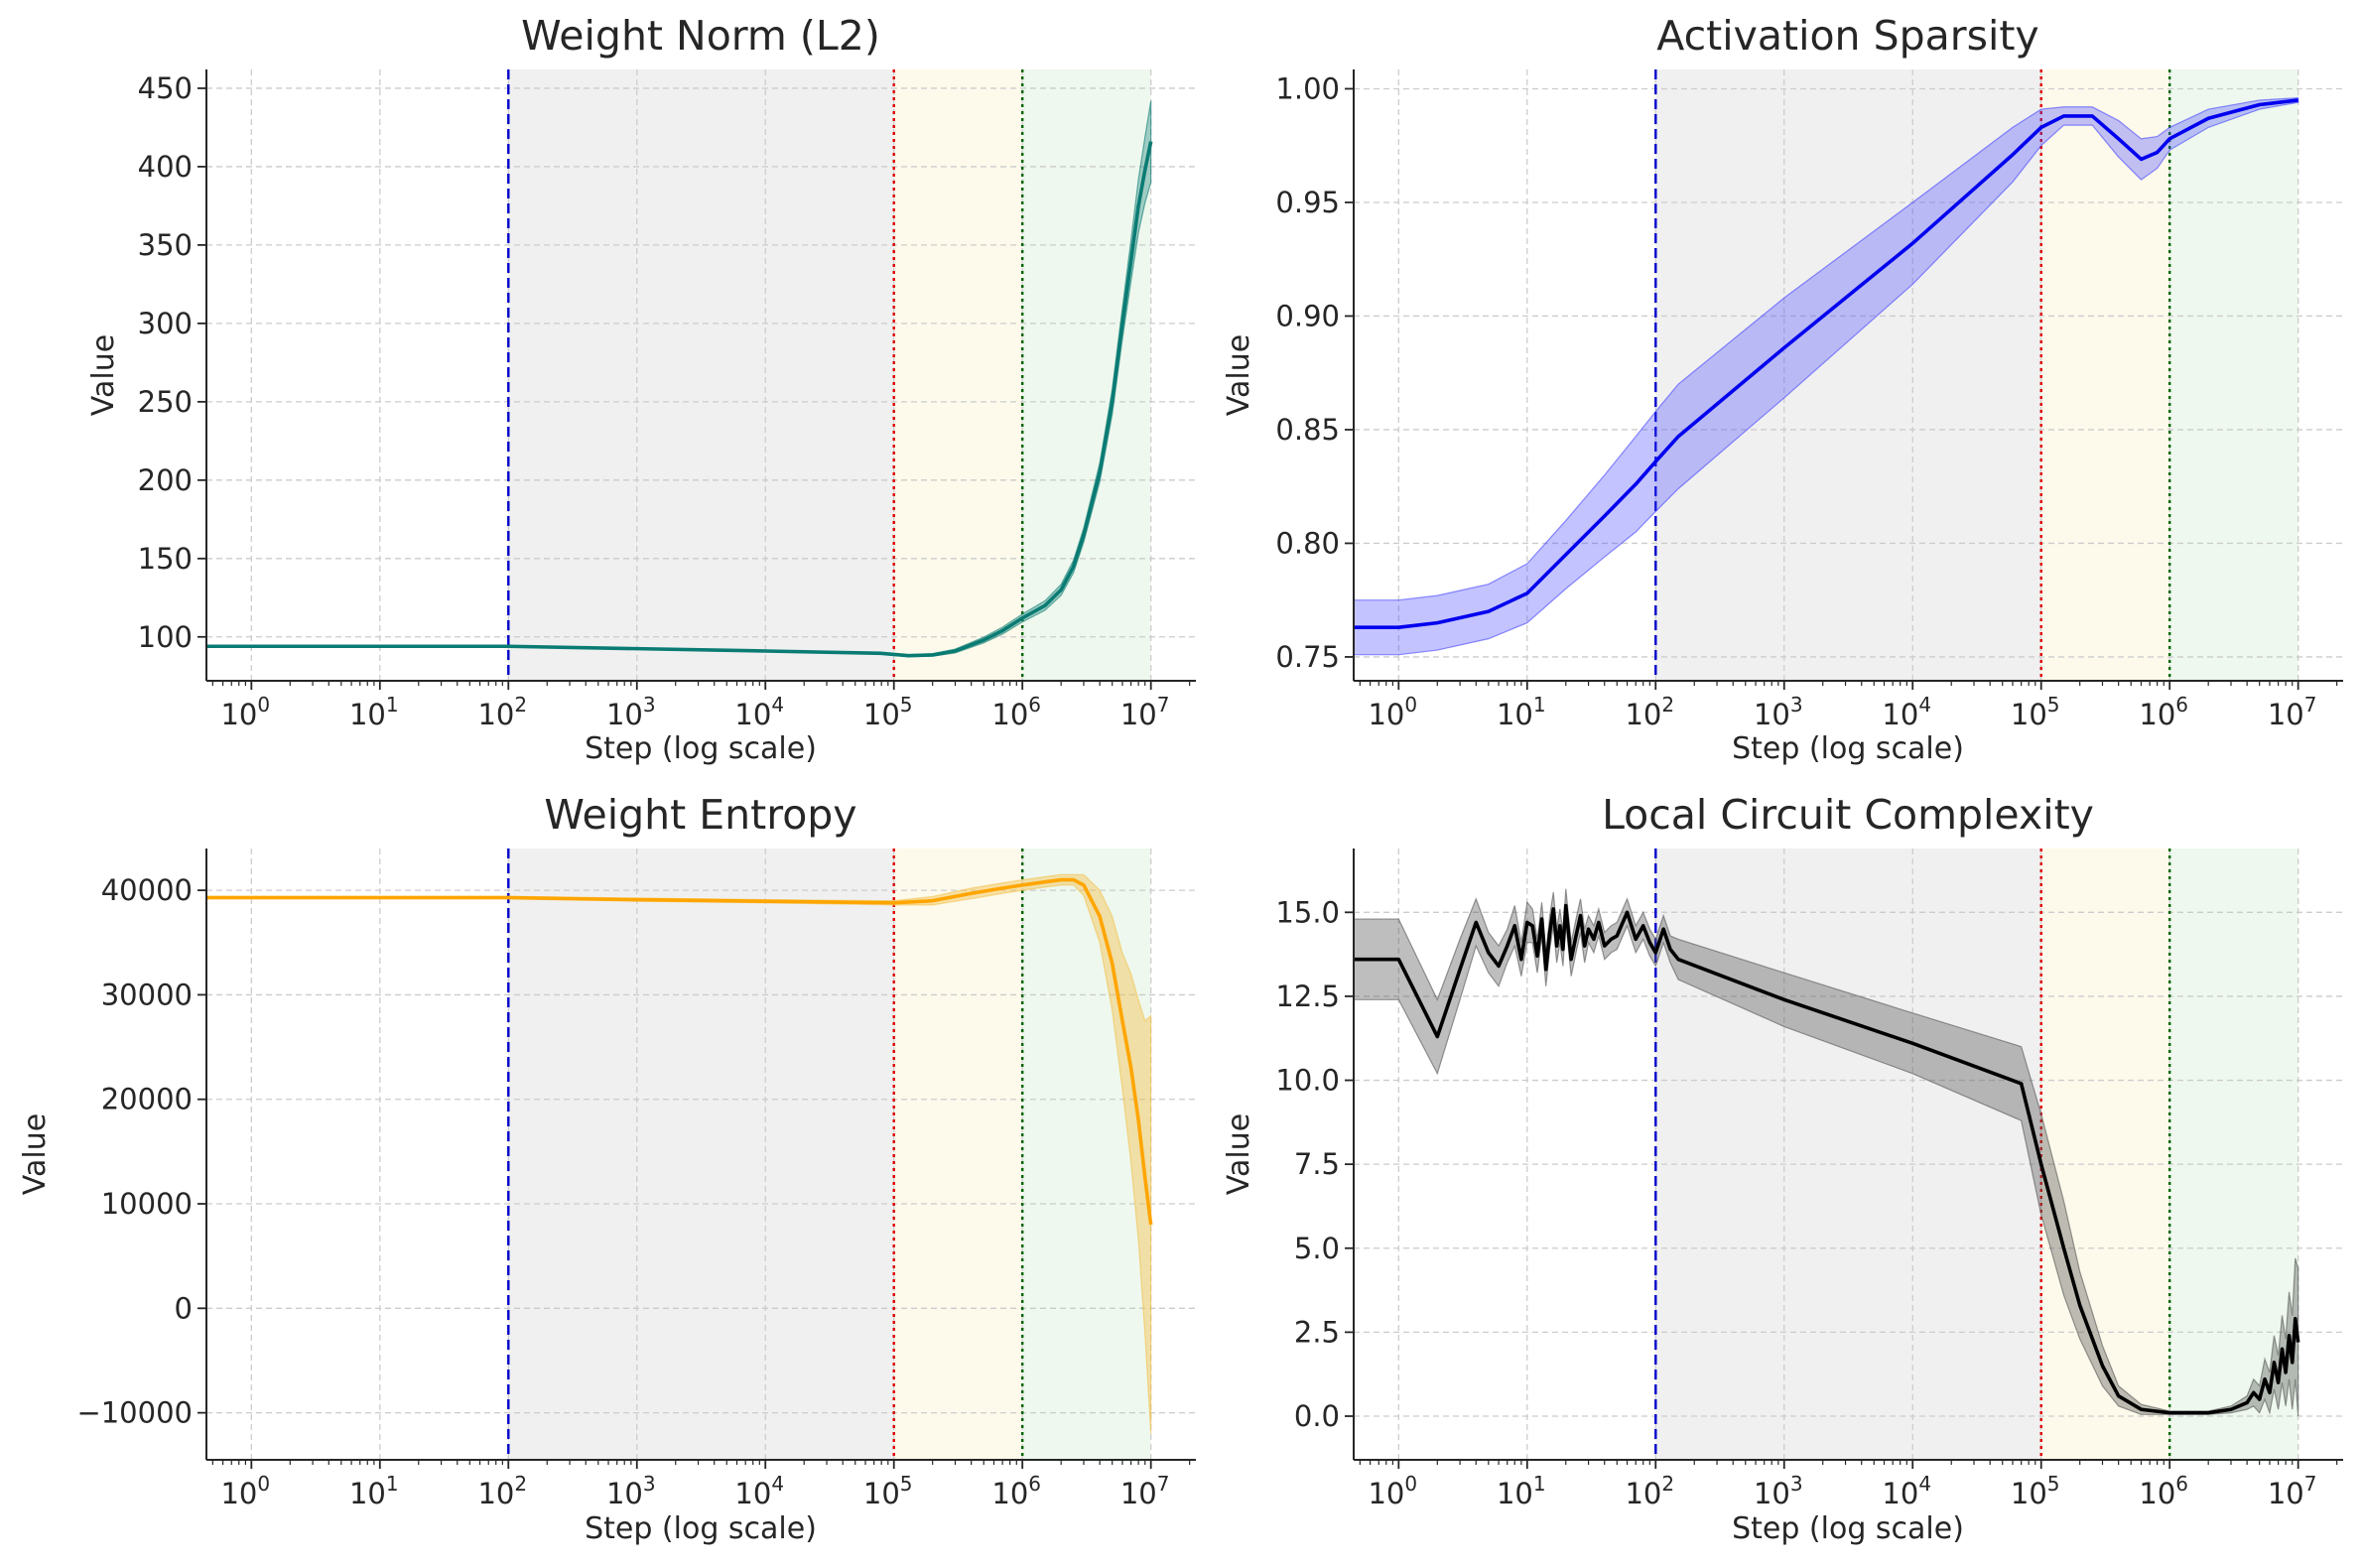  What do you see at coordinates (165, 245) in the screenshot?
I see `y-tick-label: 350` at bounding box center [165, 245].